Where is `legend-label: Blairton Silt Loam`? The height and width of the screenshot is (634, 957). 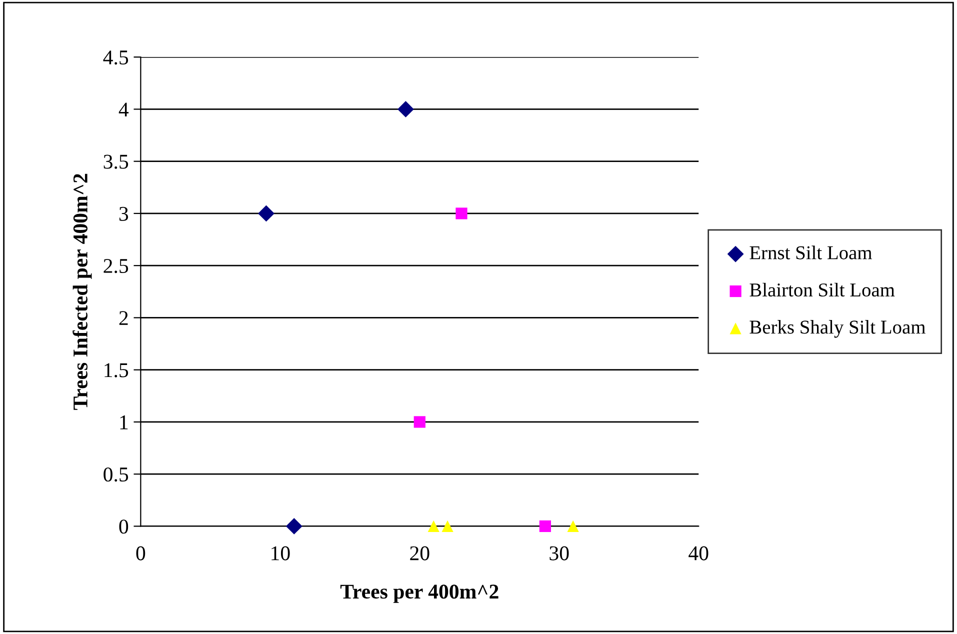
legend-label: Blairton Silt Loam is located at coordinates (822, 289).